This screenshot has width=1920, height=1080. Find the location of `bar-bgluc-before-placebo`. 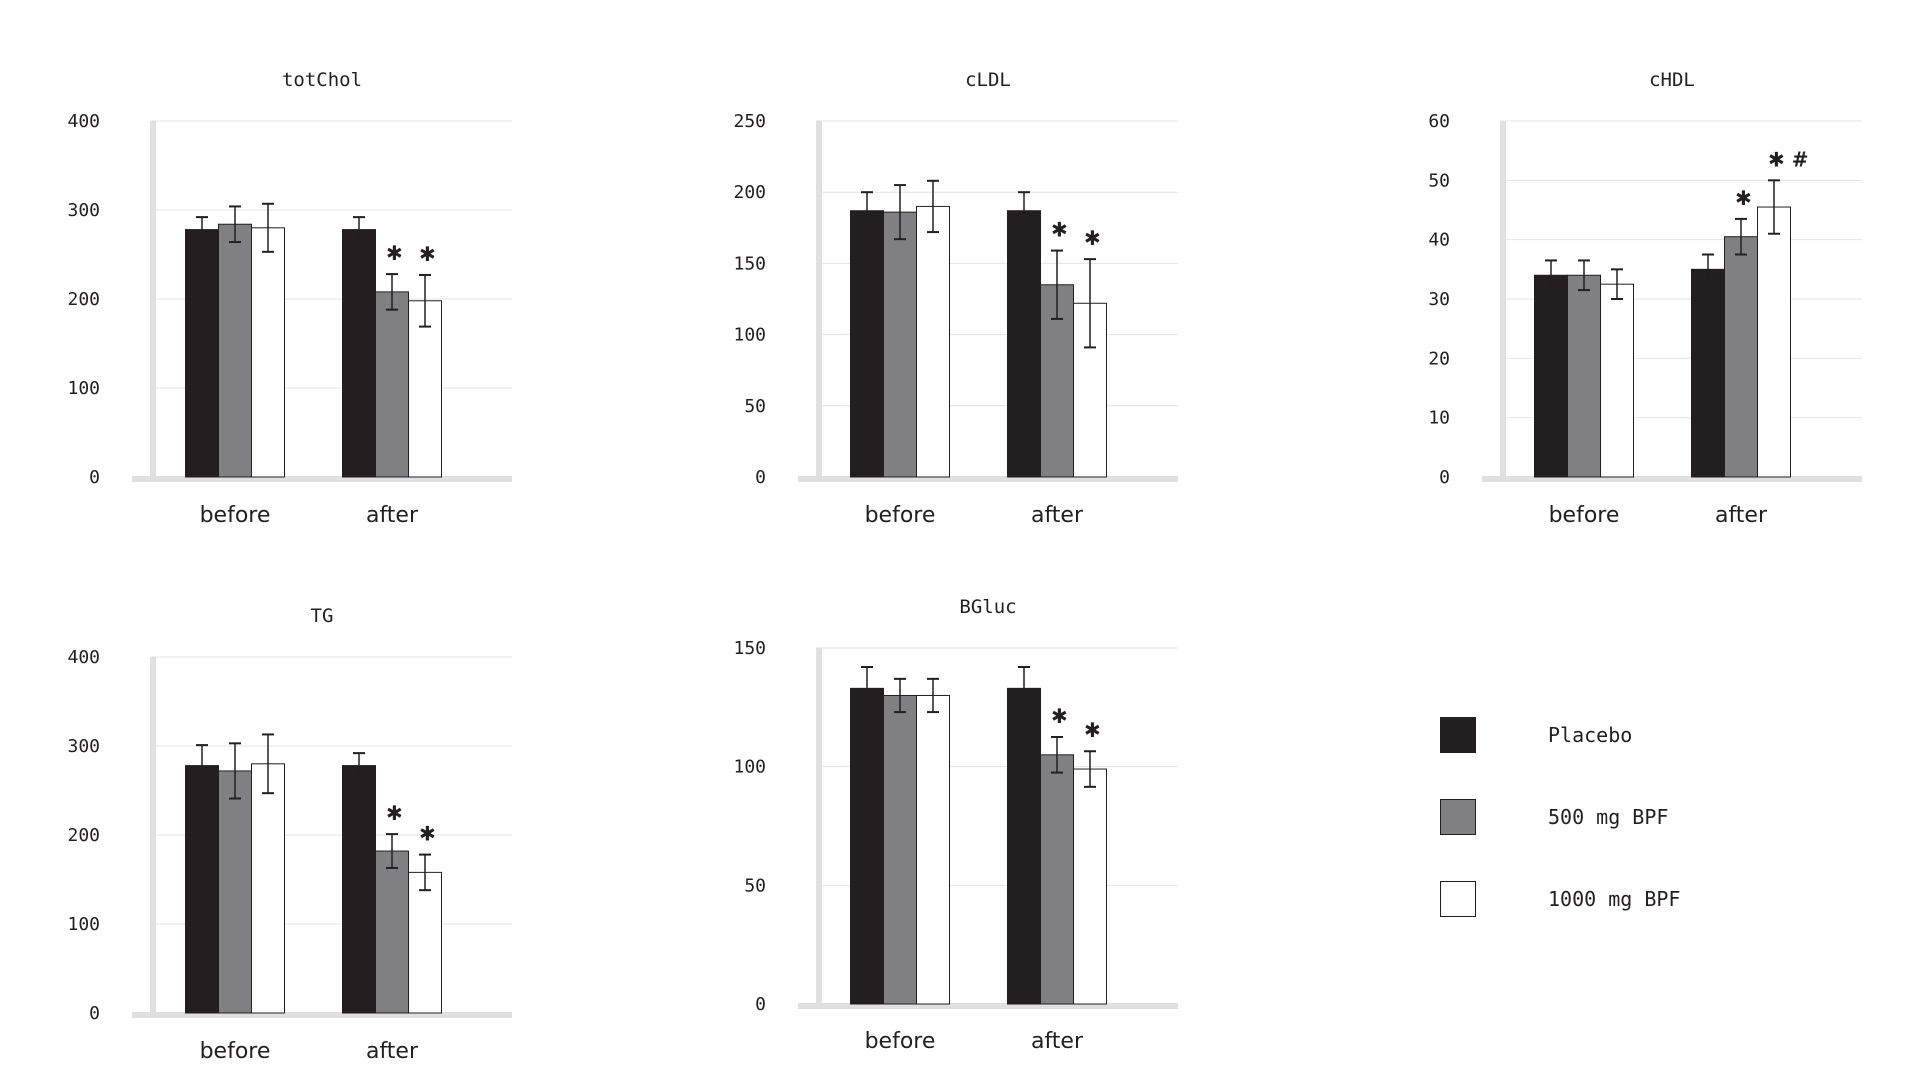

bar-bgluc-before-placebo is located at coordinates (867, 846).